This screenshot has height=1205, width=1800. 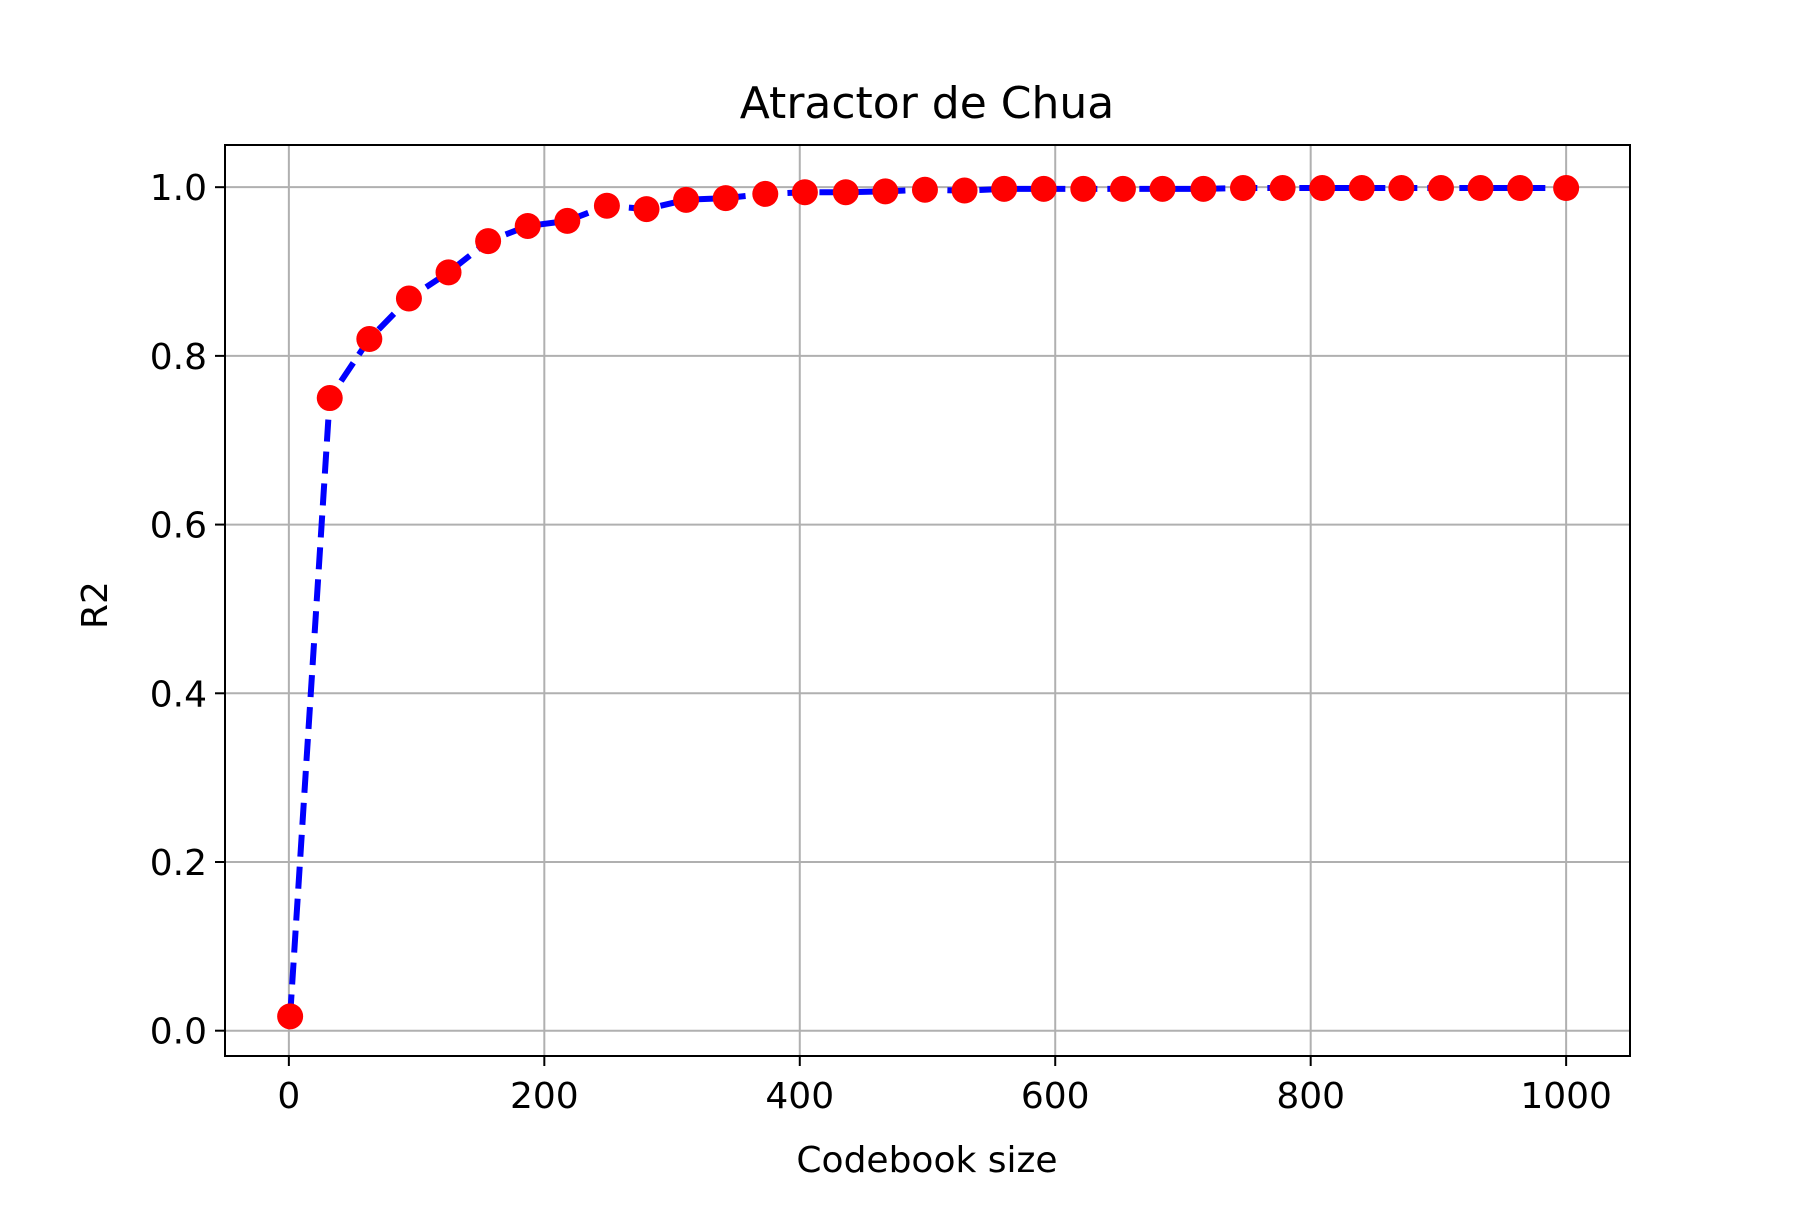 I want to click on y-axis-ticks: 0.0 0.2 0.4 0.6 0.8 1.0, so click(x=187, y=610).